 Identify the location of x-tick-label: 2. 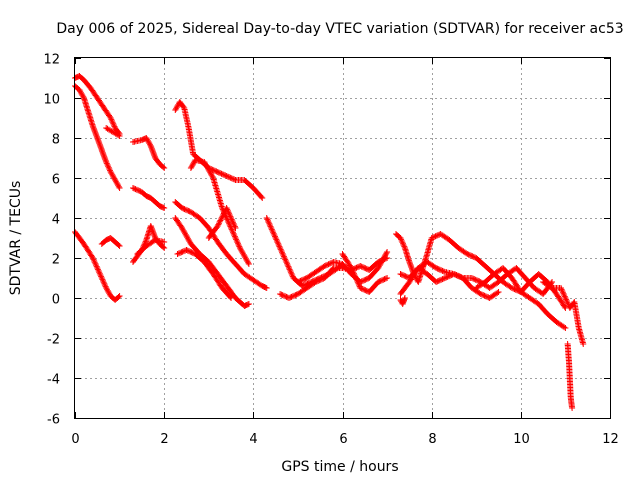
(164, 439).